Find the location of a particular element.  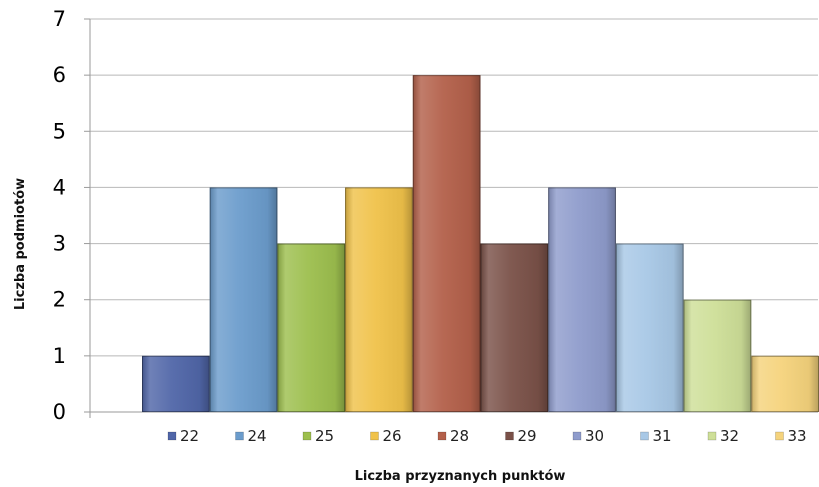

y-tick-label: 0 is located at coordinates (59, 412).